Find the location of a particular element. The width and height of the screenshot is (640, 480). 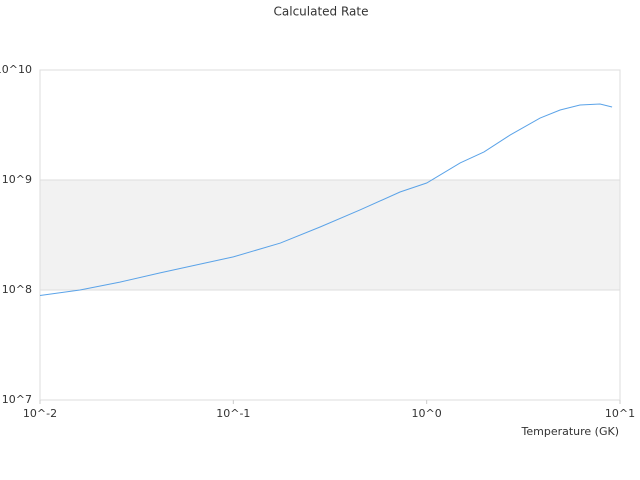

chart-title: Calculated Rate is located at coordinates (321, 12).